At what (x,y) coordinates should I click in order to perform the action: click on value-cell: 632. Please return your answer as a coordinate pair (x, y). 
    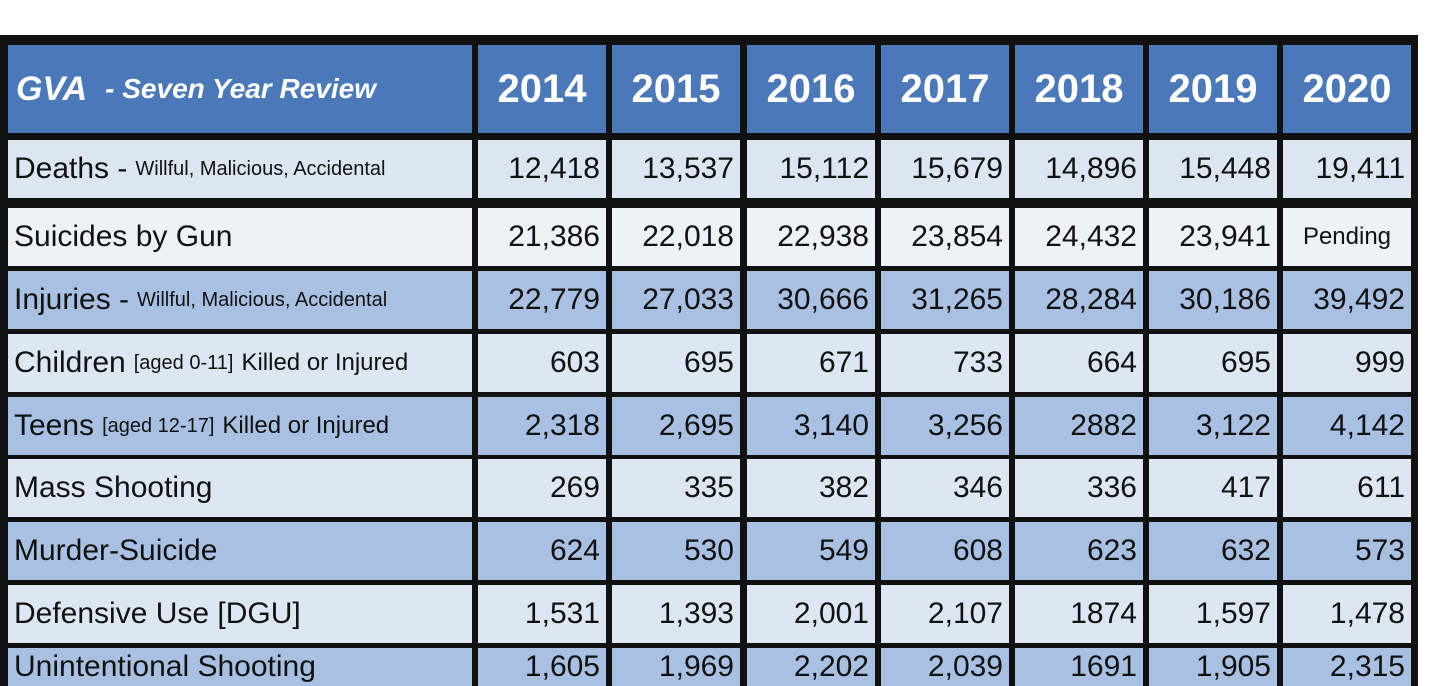
    Looking at the image, I should click on (1213, 551).